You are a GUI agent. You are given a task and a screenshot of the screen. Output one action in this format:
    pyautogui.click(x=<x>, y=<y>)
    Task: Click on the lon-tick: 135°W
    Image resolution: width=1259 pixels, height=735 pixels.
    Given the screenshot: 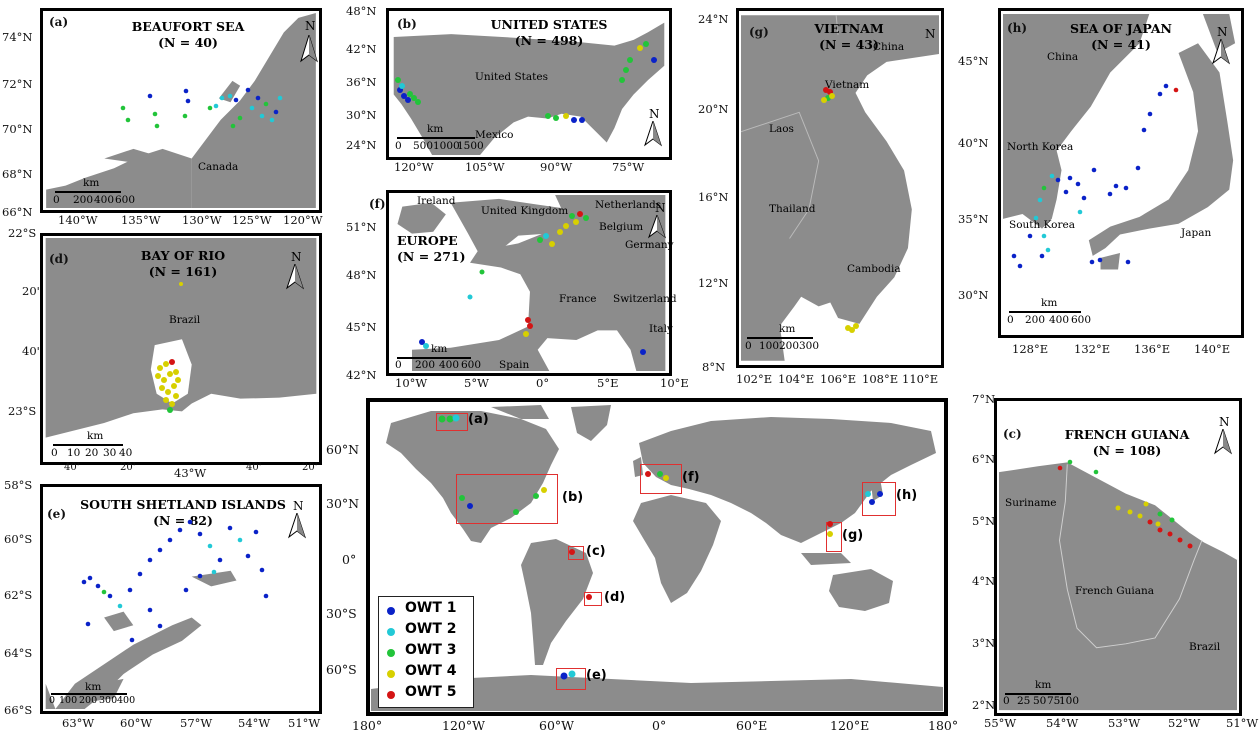 What is the action you would take?
    pyautogui.click(x=141, y=220)
    